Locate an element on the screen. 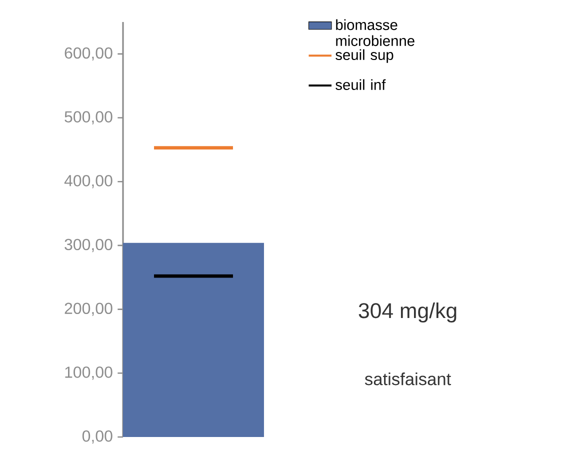  legend-label: seuil inf is located at coordinates (361, 84).